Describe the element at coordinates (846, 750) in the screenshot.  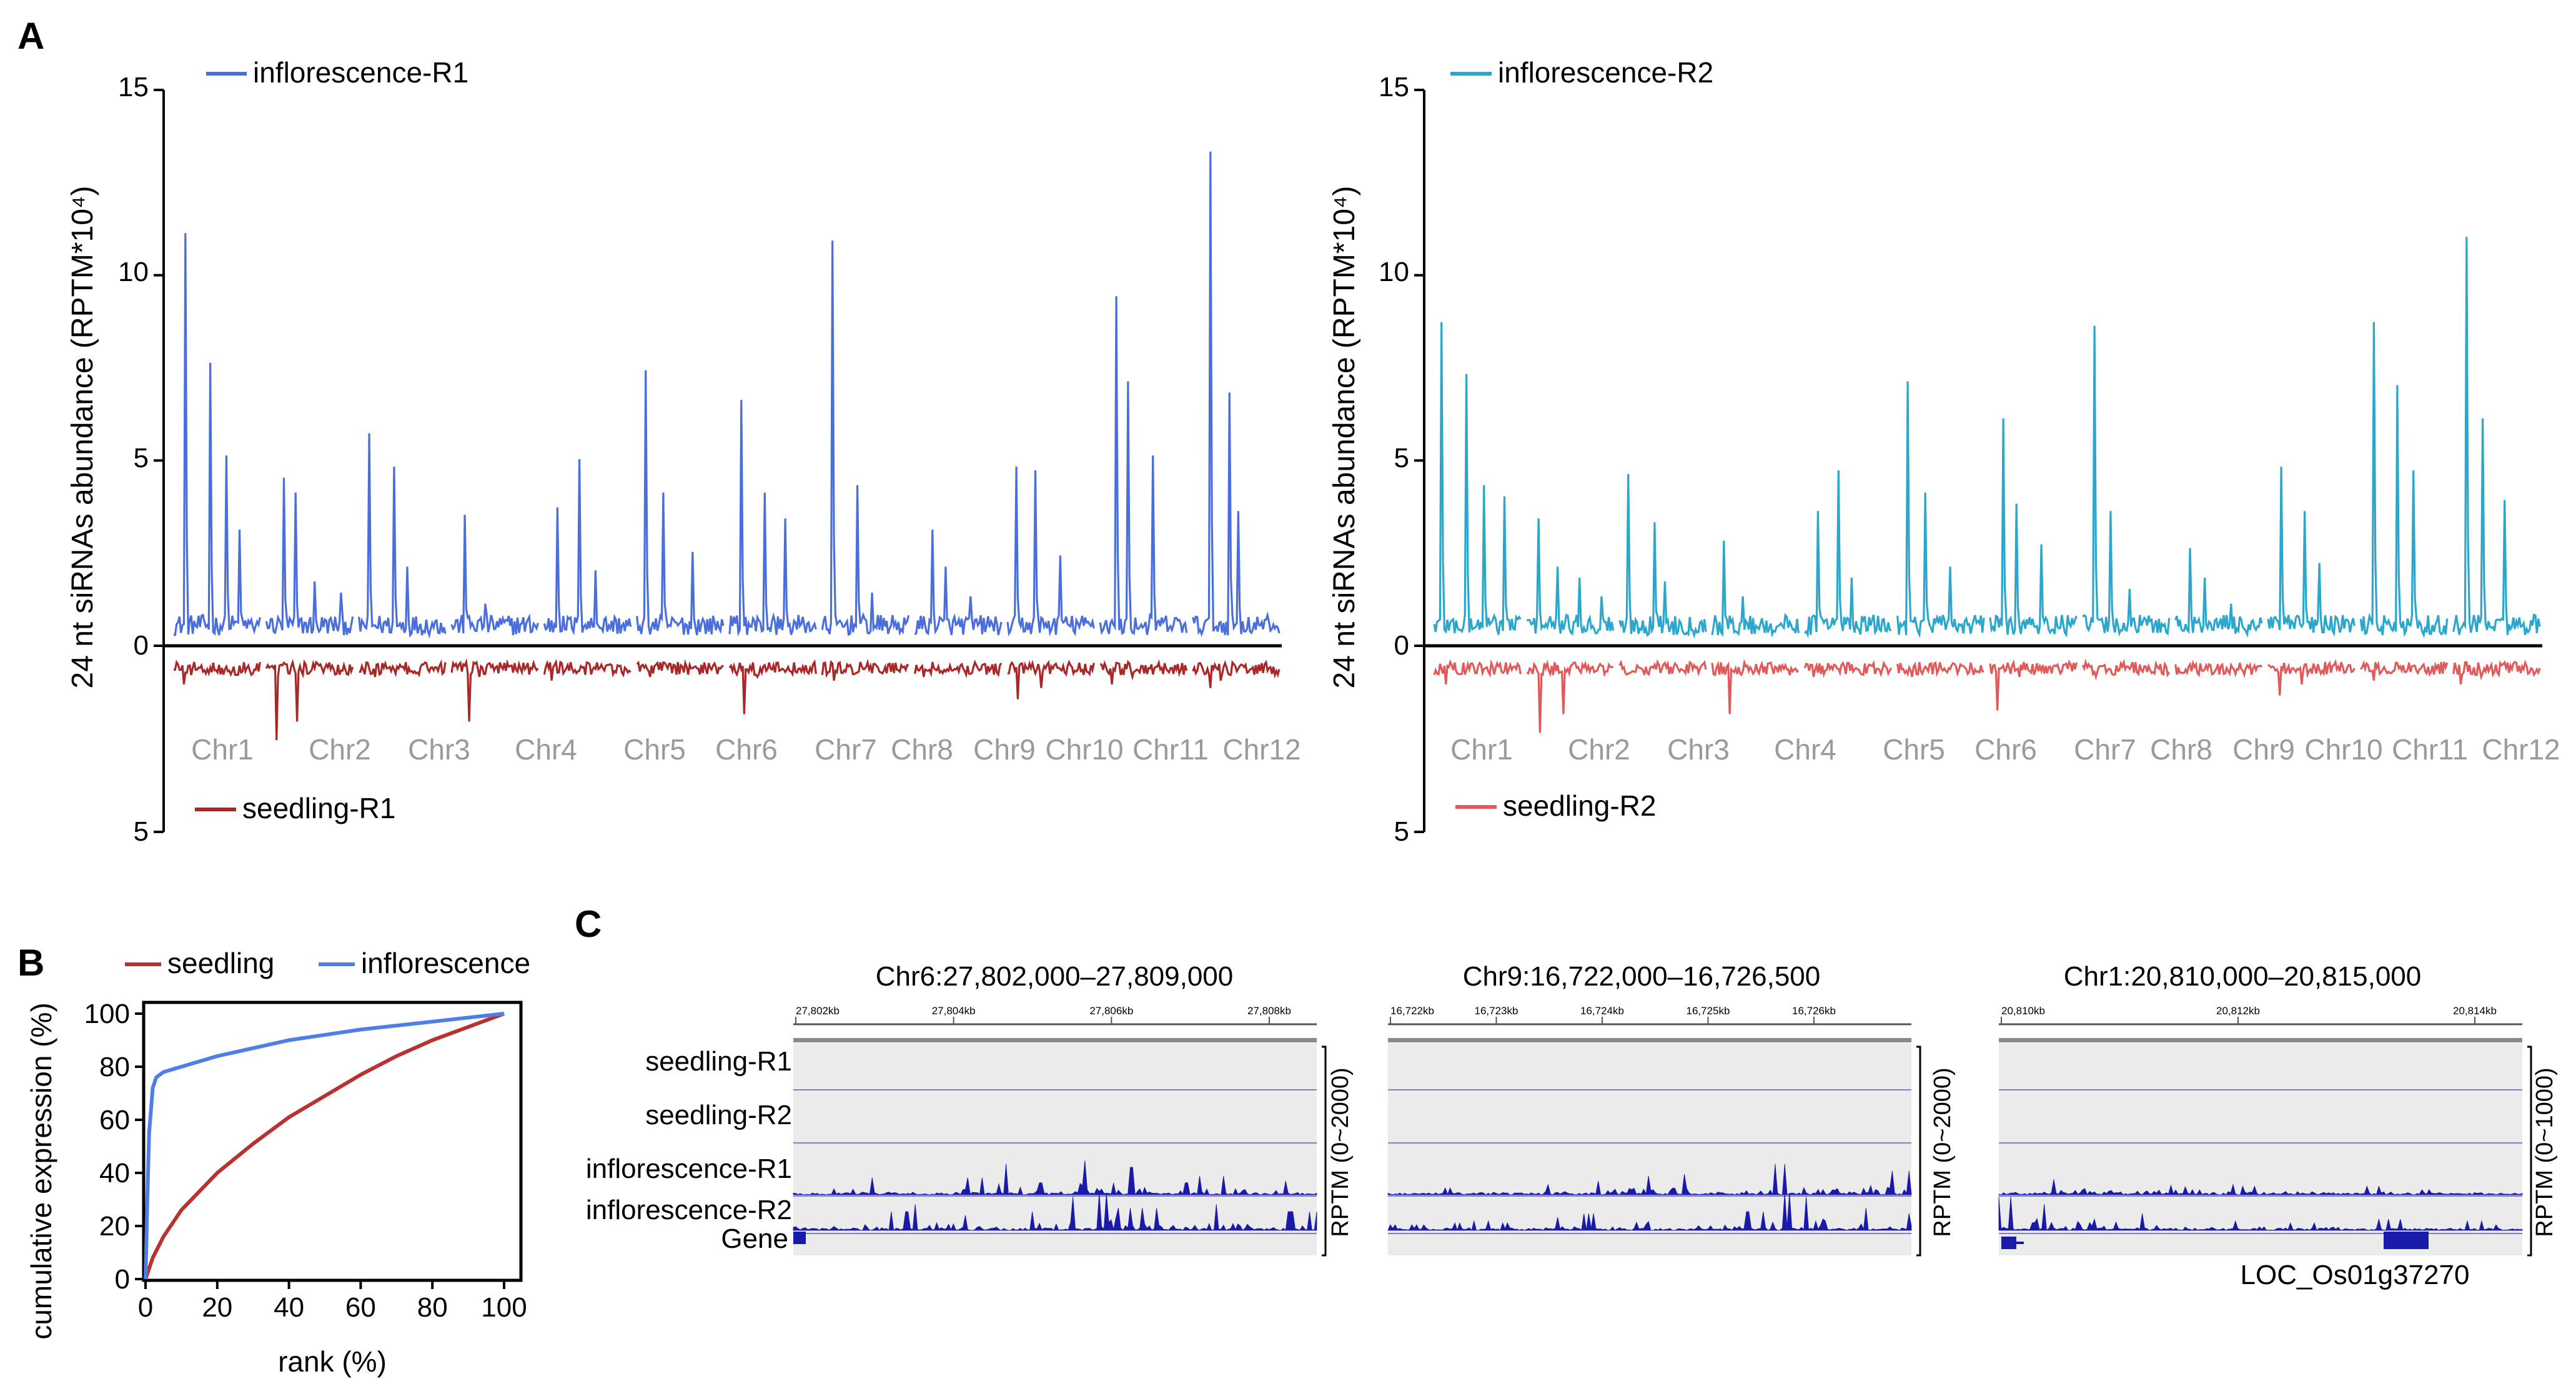
I see `chromosome-label-chr7: Chr7` at that location.